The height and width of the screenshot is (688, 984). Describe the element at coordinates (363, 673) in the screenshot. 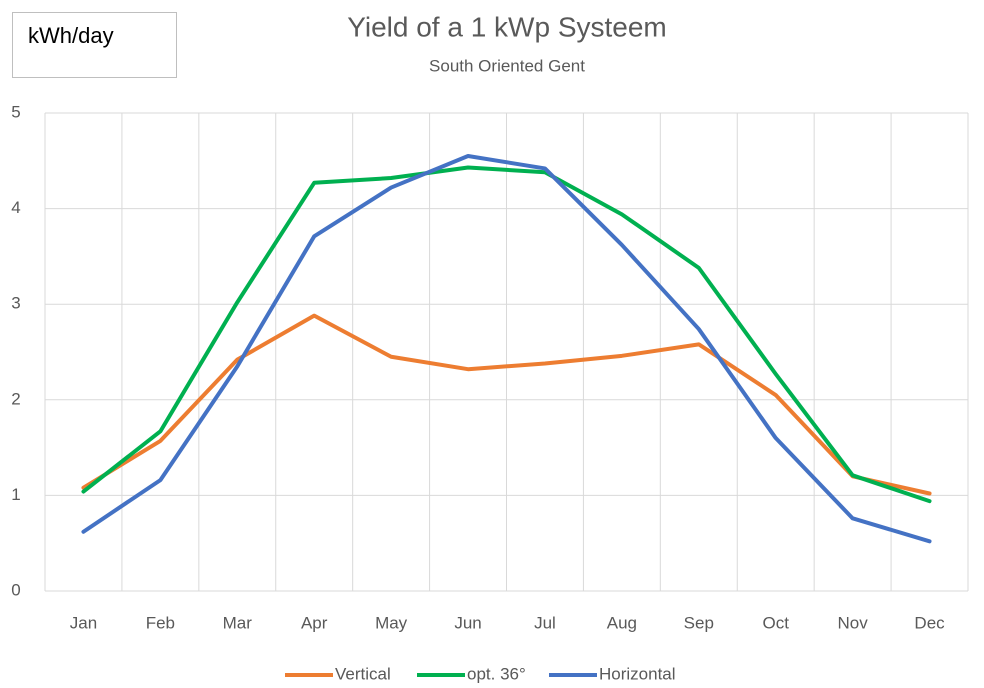

I see `legend-label: Vertical` at that location.